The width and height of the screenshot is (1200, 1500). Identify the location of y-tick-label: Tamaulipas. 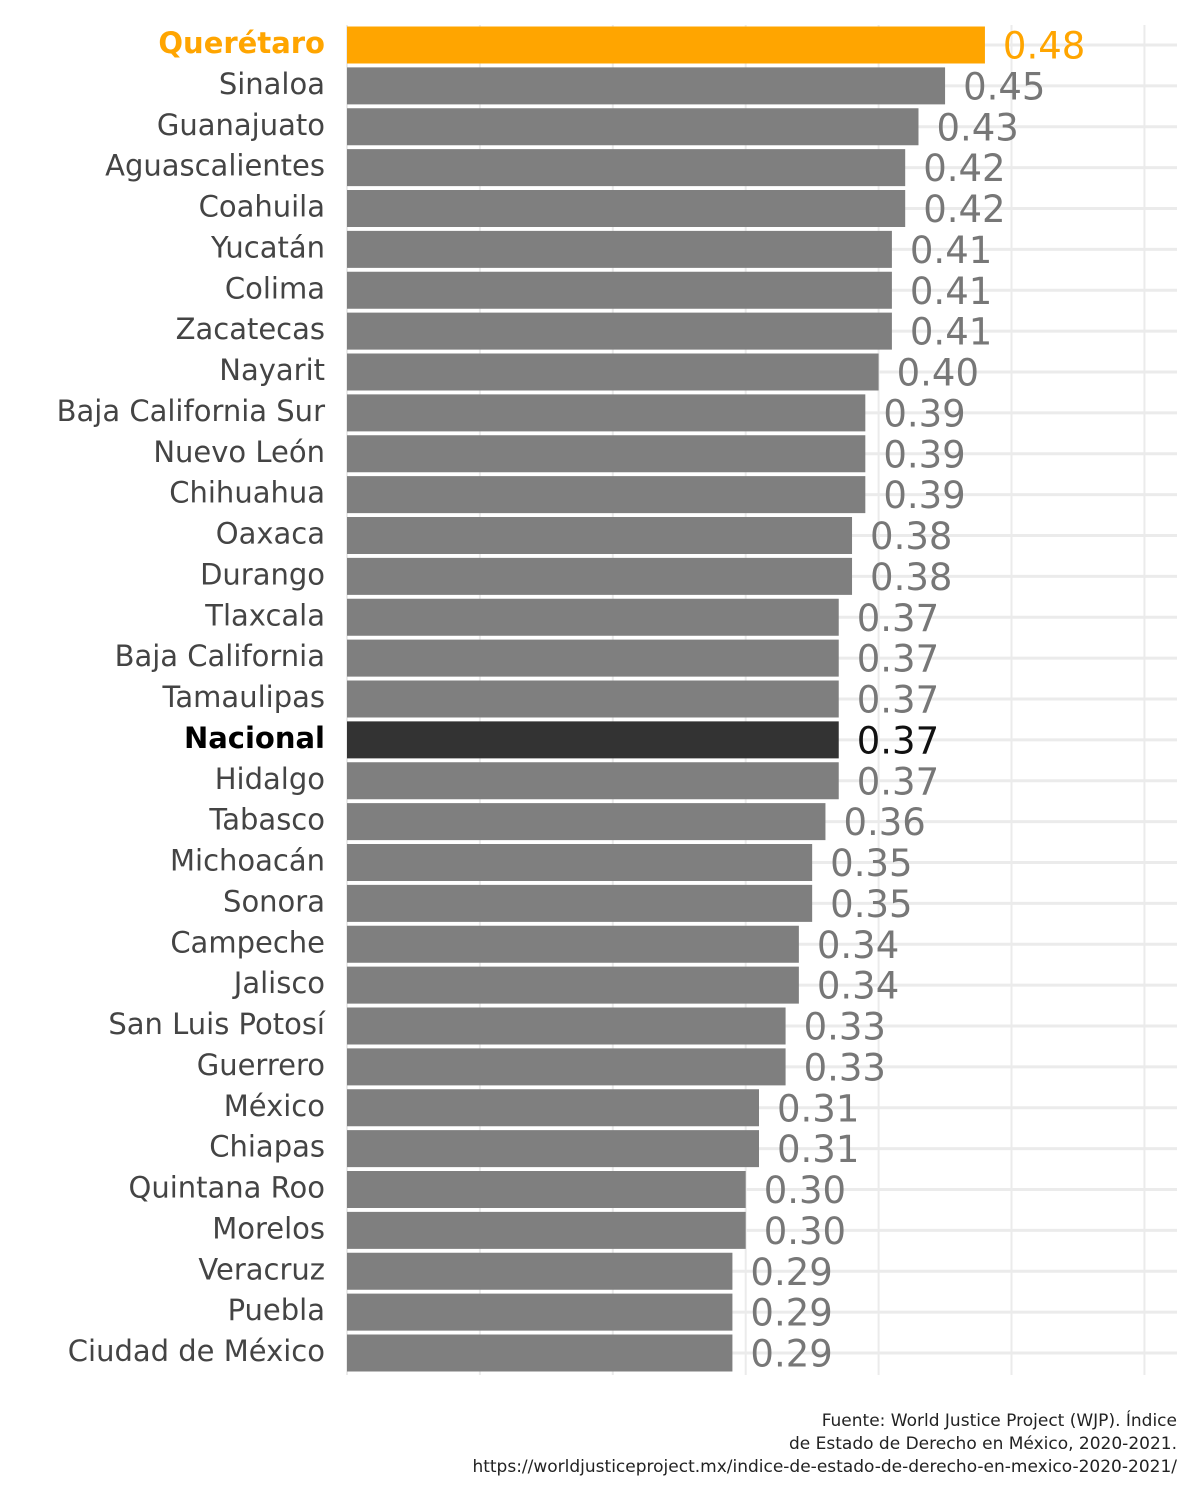
(244, 697).